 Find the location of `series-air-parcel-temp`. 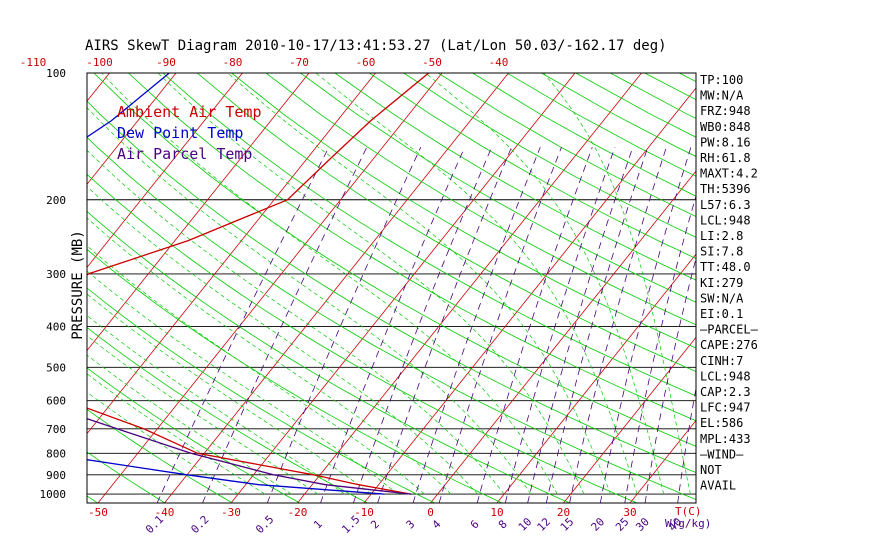

series-air-parcel-temp is located at coordinates (249, 456).